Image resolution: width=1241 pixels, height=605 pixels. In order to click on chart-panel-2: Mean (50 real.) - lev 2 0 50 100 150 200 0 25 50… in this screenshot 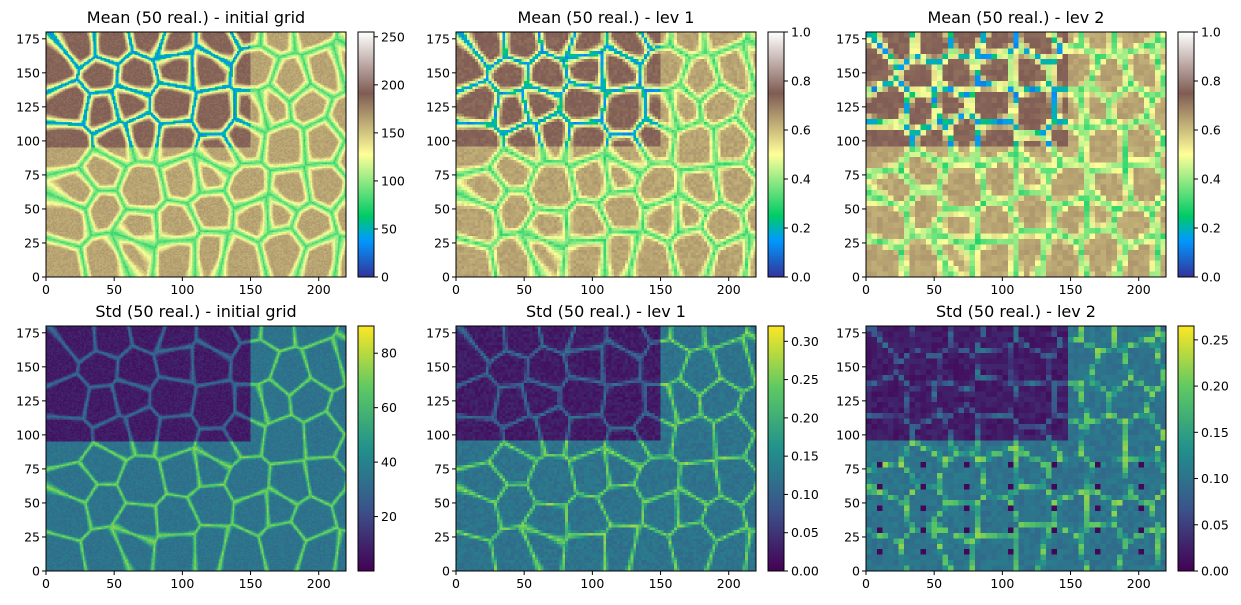, I will do `click(1028, 152)`.